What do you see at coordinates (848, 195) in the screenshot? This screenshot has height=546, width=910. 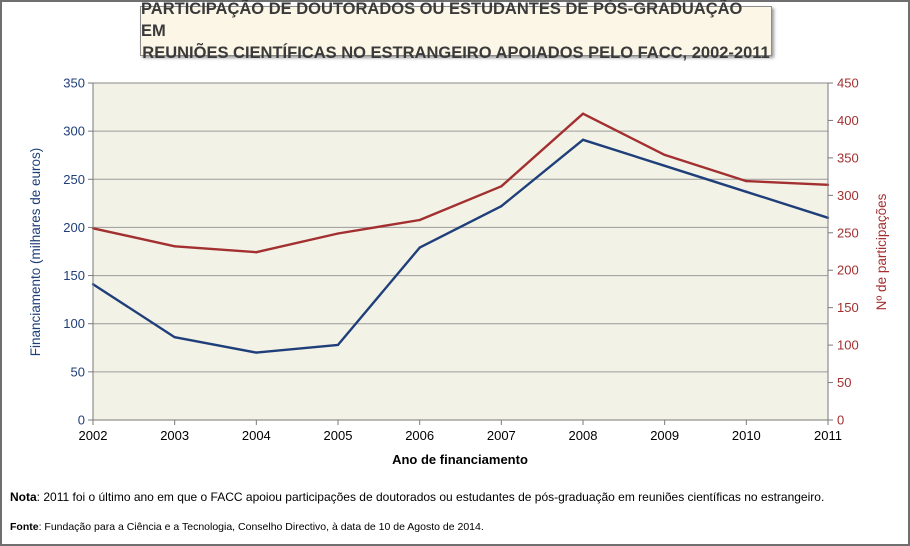 I see `y-right-tick-label: 300` at bounding box center [848, 195].